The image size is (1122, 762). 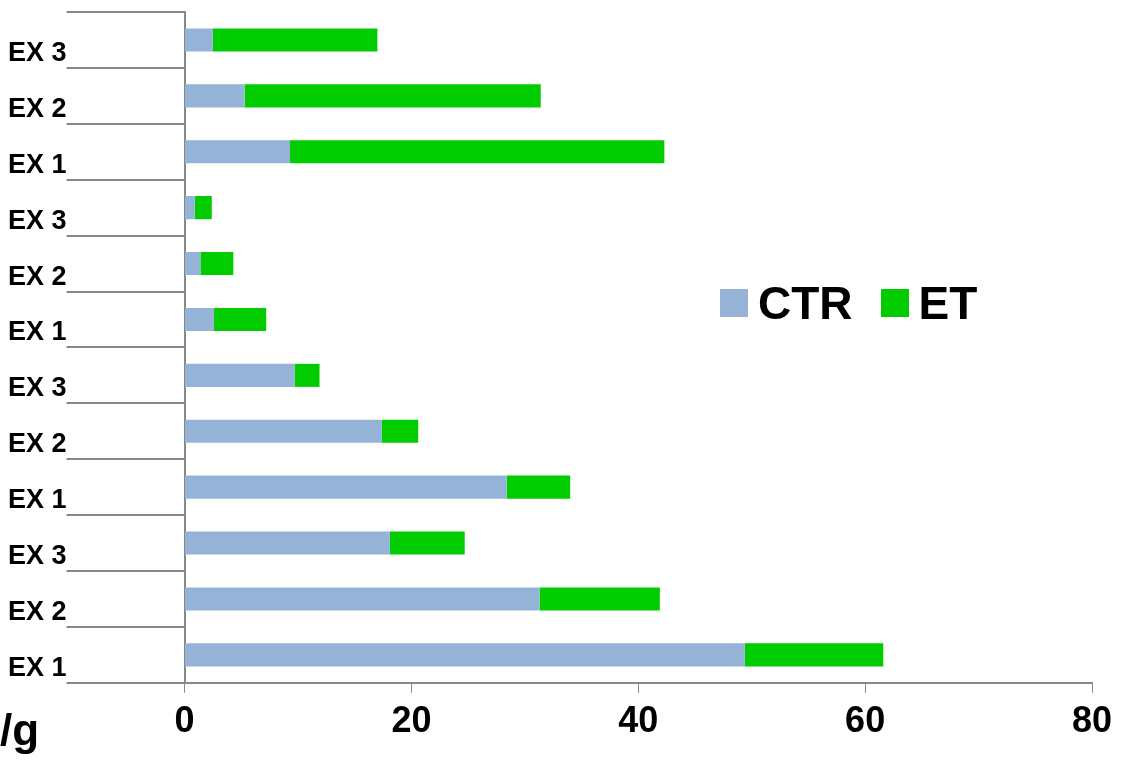 What do you see at coordinates (805, 303) in the screenshot?
I see `legend-label: CTR` at bounding box center [805, 303].